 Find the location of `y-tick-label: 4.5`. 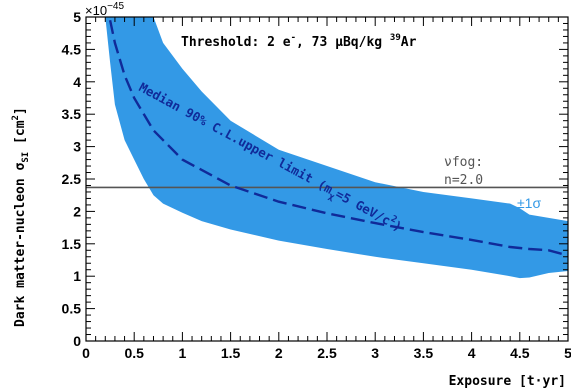

y-tick-label: 4.5 is located at coordinates (72, 49).